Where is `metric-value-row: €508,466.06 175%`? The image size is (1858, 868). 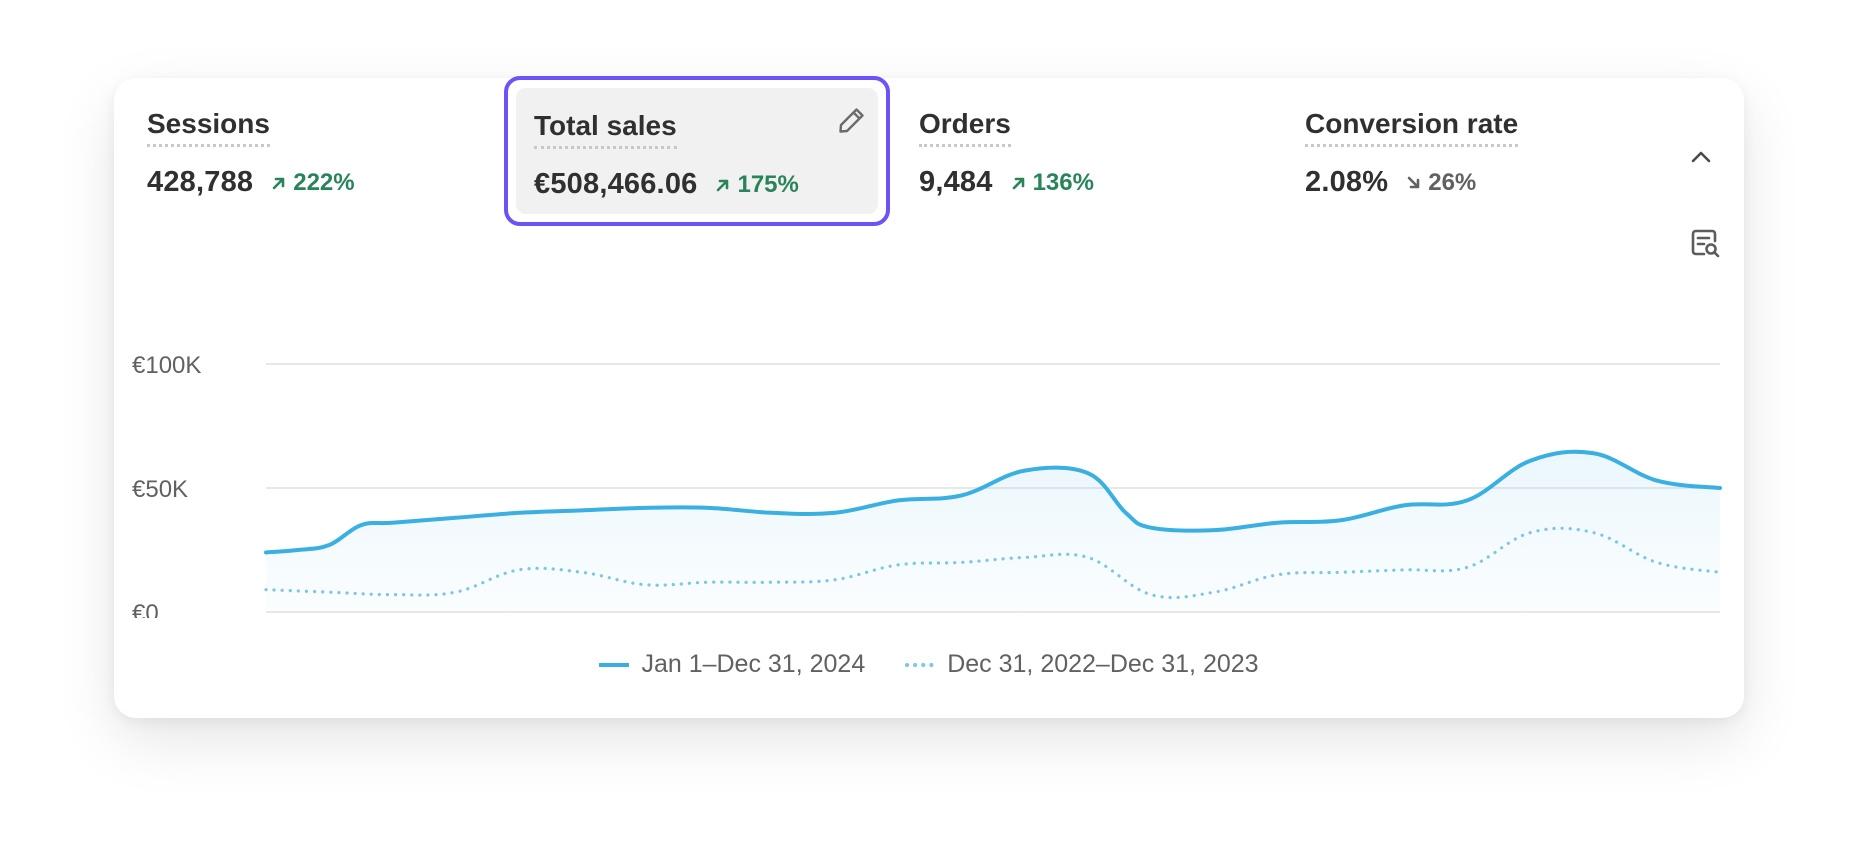
metric-value-row: €508,466.06 175% is located at coordinates (666, 184).